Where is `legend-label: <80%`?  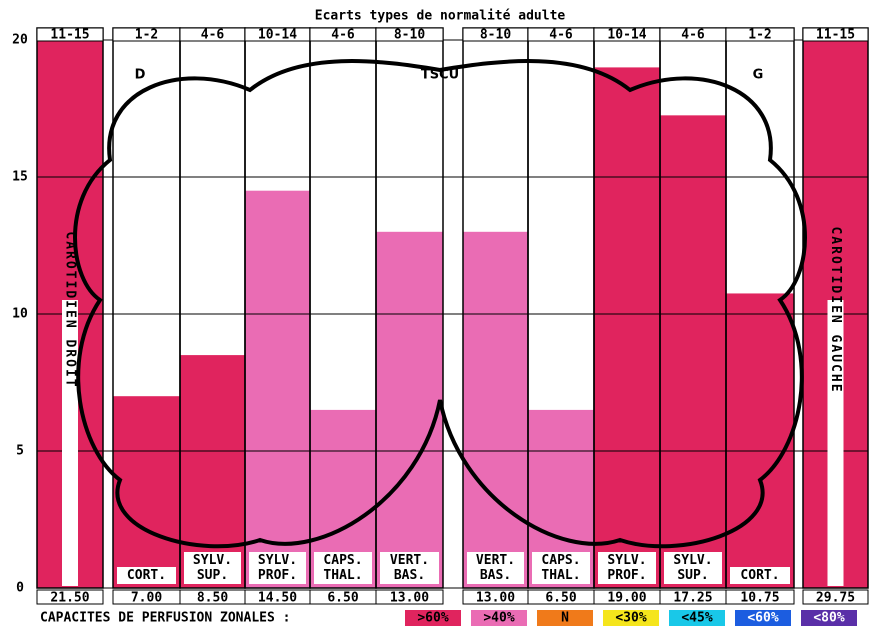
legend-label: <80% is located at coordinates (828, 618).